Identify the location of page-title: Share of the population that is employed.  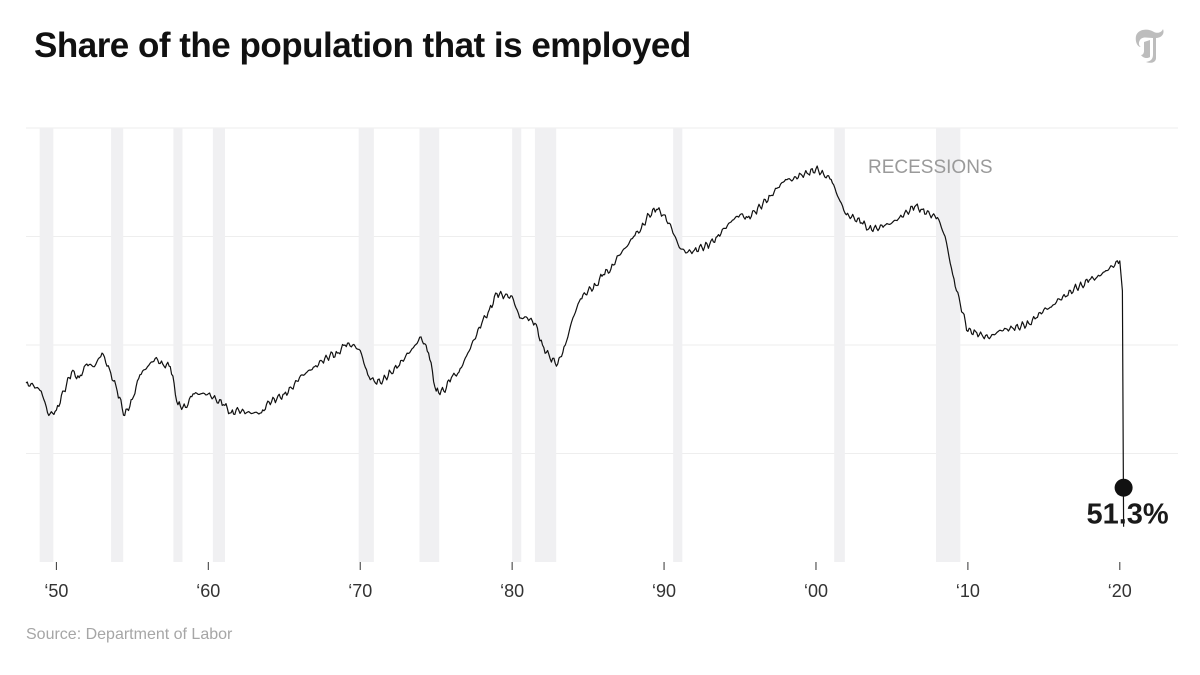
(362, 45).